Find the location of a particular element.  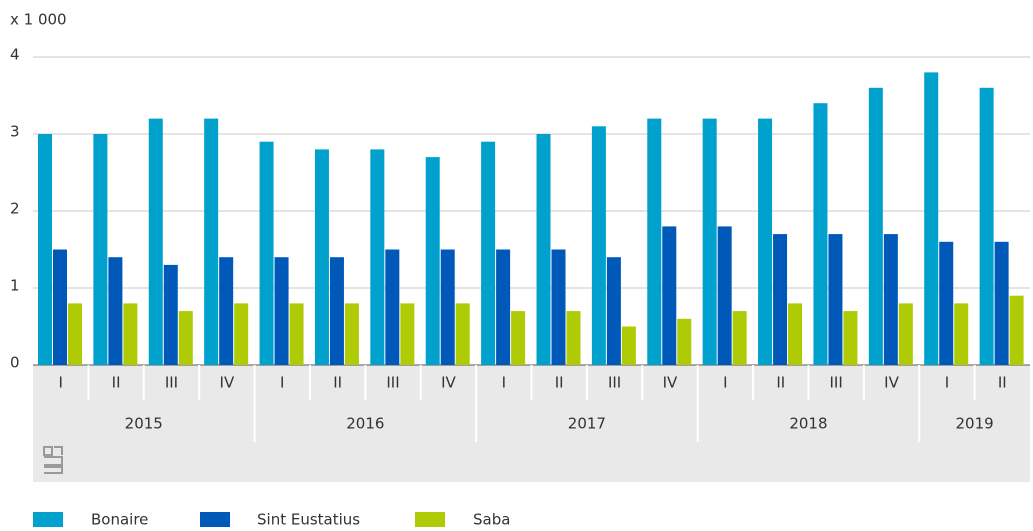

legend-label: Bonaire is located at coordinates (119, 520).